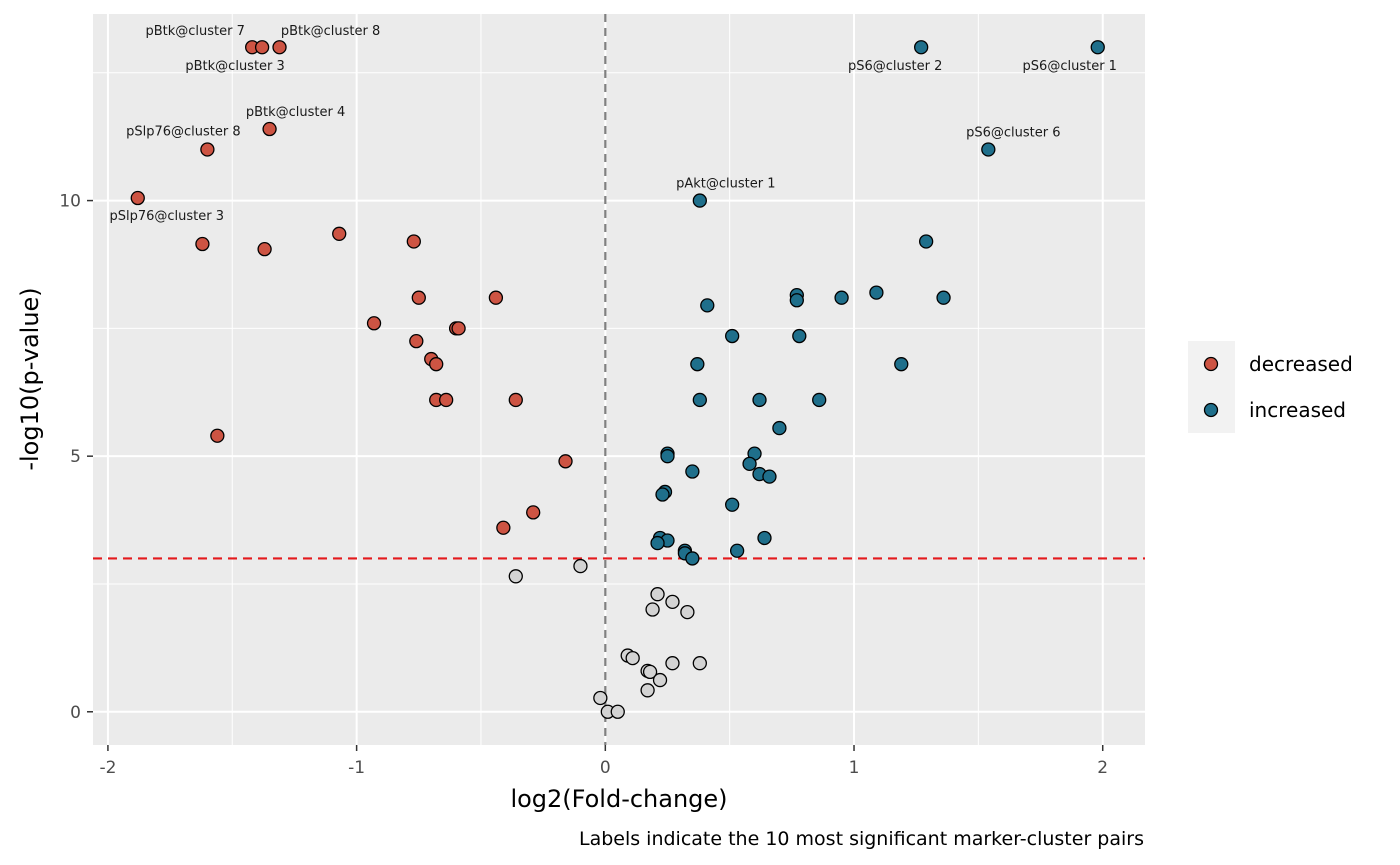 This screenshot has width=1400, height=865. Describe the element at coordinates (895, 66) in the screenshot. I see `point-label: pS6@cluster 2` at that location.